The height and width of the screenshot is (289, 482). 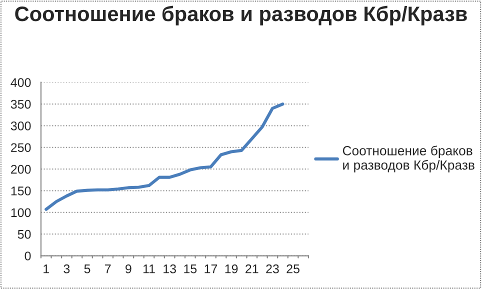 I want to click on x-tick-label: 21, so click(x=252, y=269).